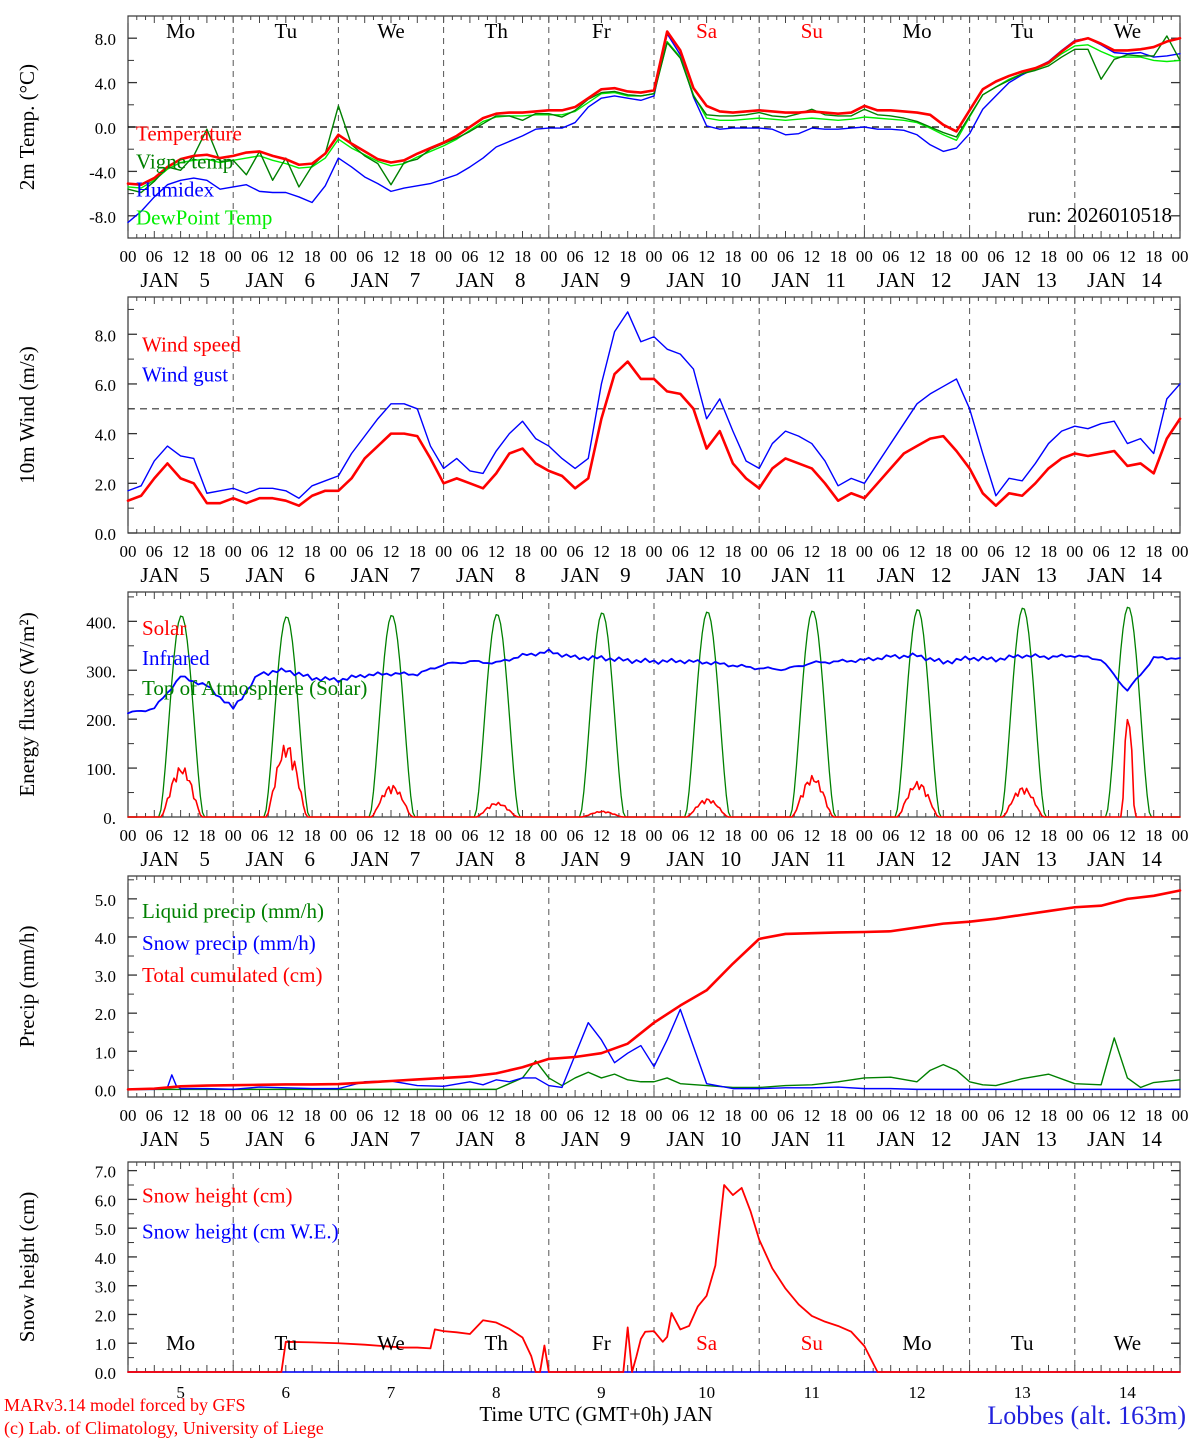 This screenshot has height=1440, width=1194. I want to click on y-axis-title: Precip (mm/h), so click(27, 987).